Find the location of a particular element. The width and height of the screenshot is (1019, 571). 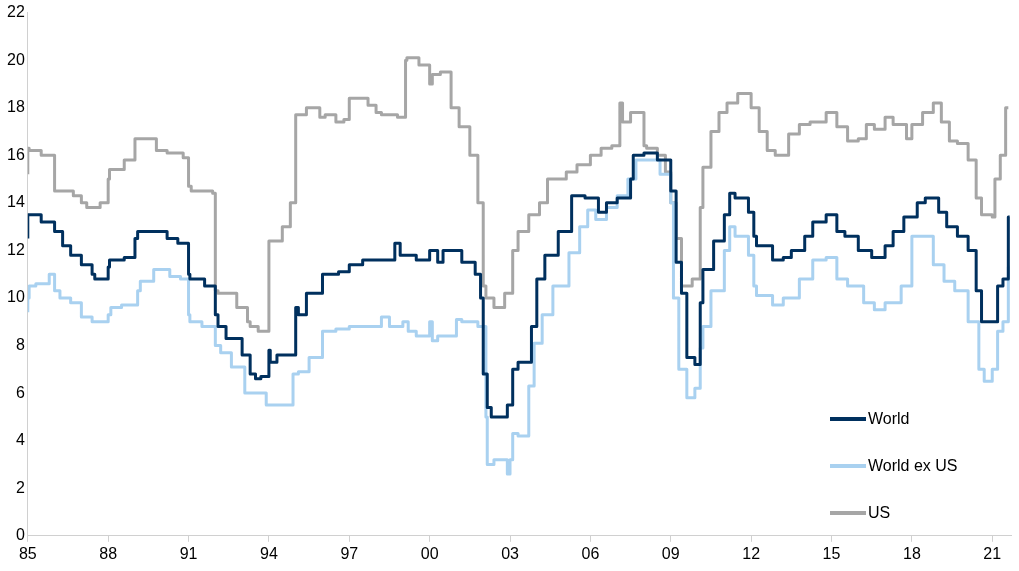

x-tick-label: 85 is located at coordinates (27, 553).